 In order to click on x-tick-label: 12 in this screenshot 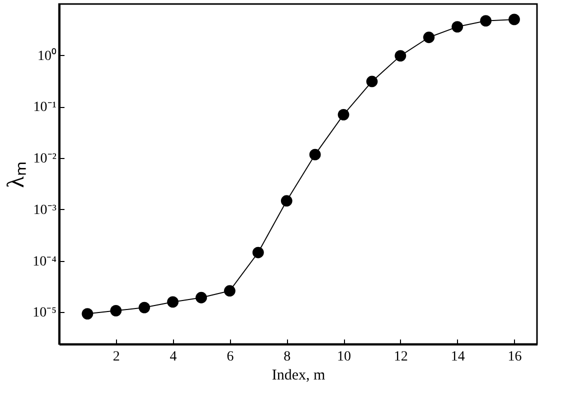, I will do `click(401, 357)`.